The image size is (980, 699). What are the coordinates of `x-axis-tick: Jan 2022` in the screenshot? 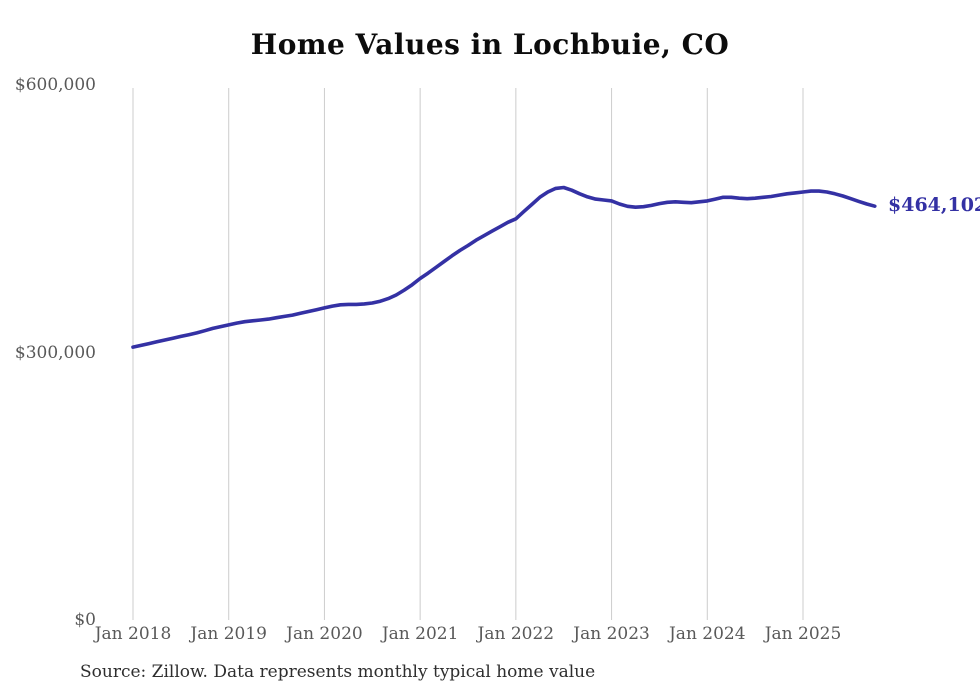 It's located at (516, 634).